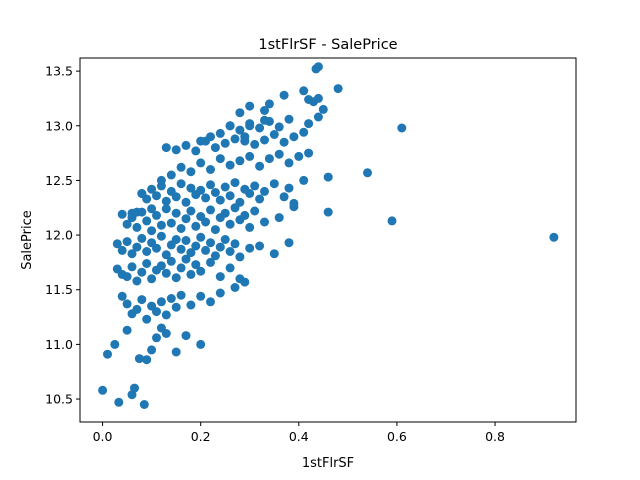 This screenshot has height=480, width=640. Describe the element at coordinates (27, 240) in the screenshot. I see `y-axis-label: SalePrice` at that location.